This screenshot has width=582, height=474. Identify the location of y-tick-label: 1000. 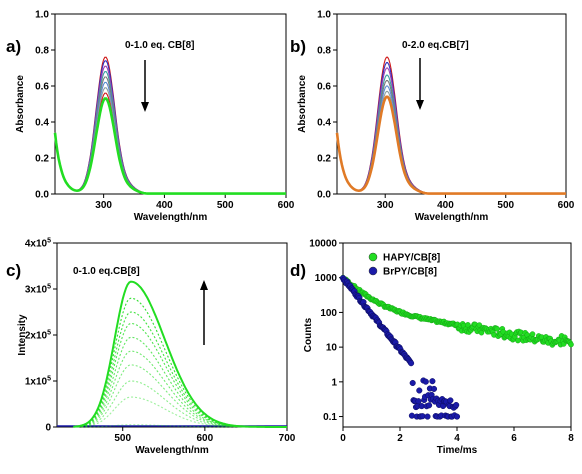
(326, 278).